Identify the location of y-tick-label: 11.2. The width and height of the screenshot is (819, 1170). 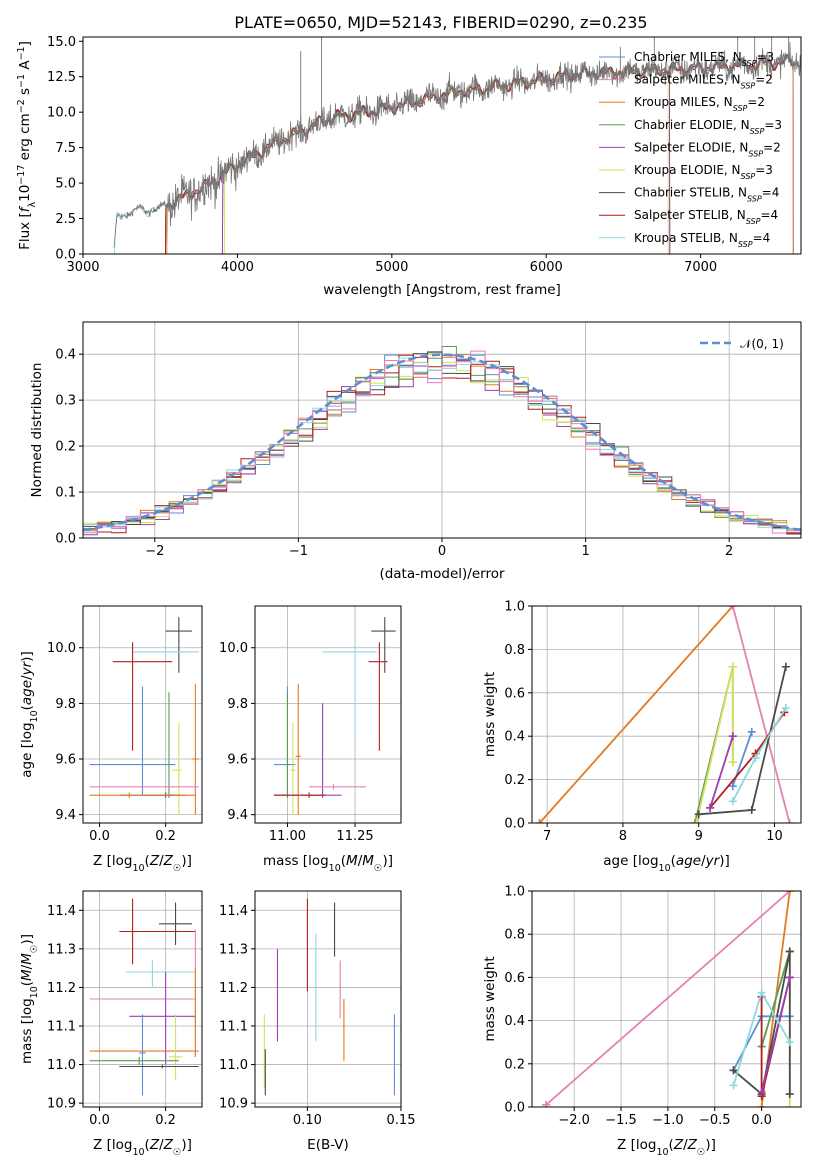
(61, 988).